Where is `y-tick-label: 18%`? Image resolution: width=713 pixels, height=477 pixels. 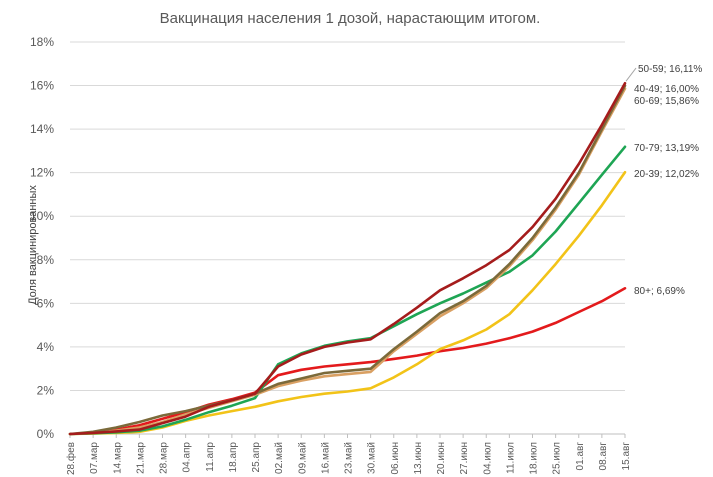
y-tick-label: 18% is located at coordinates (42, 42).